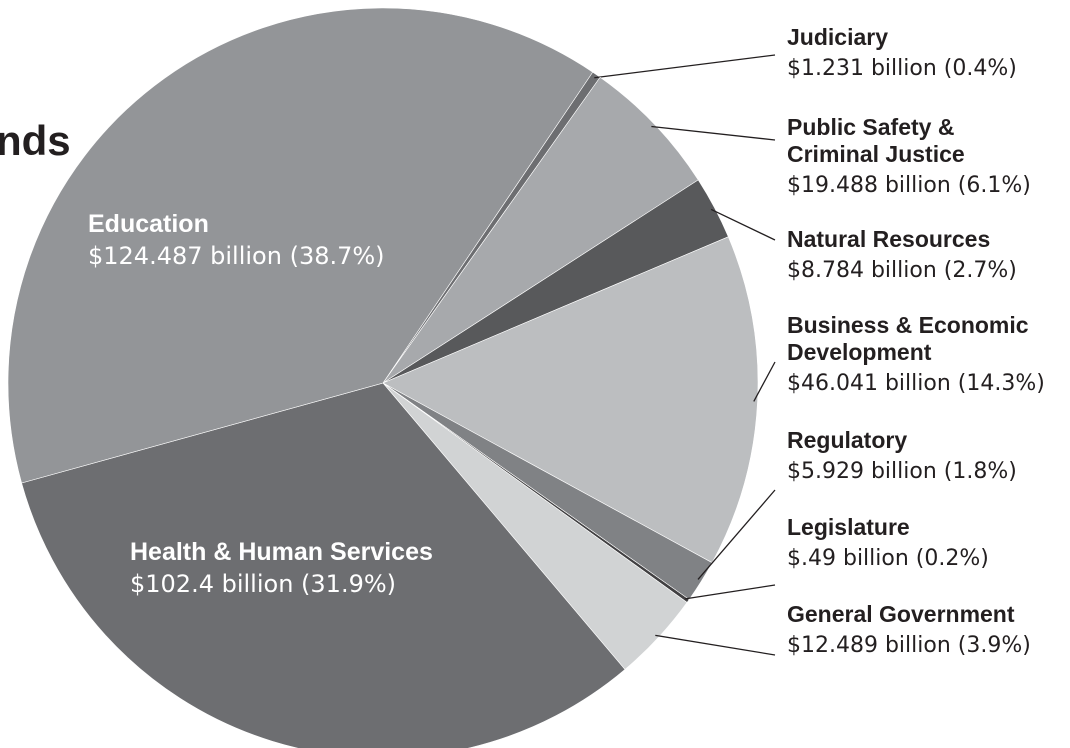 The width and height of the screenshot is (1070, 748). I want to click on category-label: Judiciary, so click(837, 37).